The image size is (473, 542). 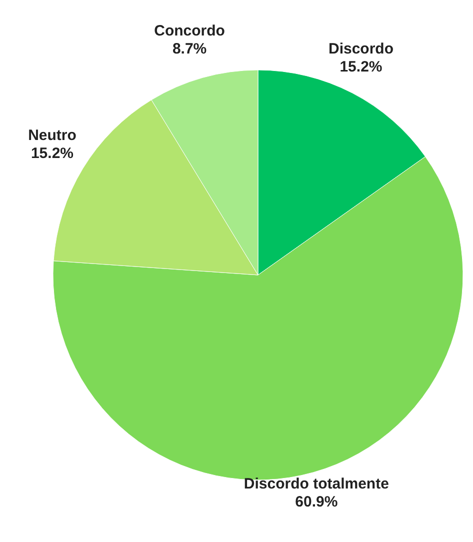 I want to click on slice-label: Discordo, so click(x=361, y=49).